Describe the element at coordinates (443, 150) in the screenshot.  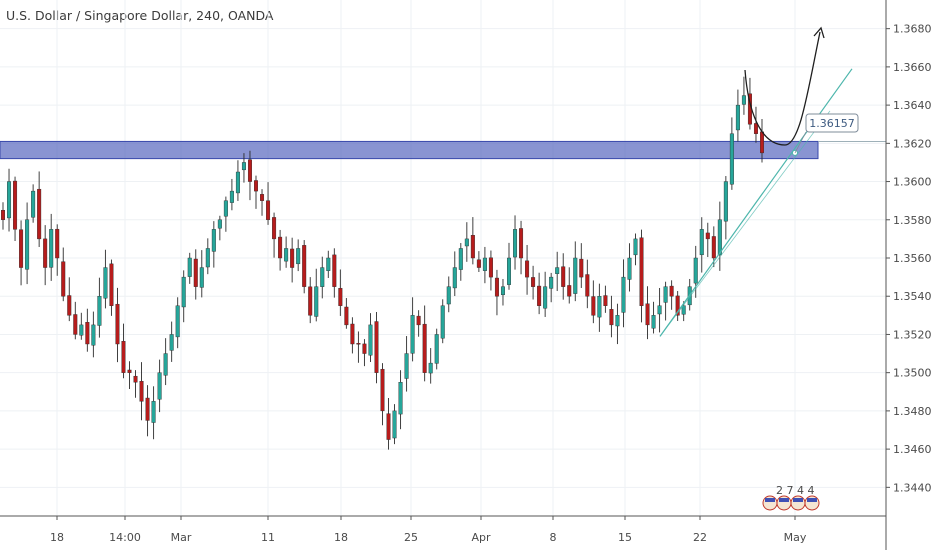
I see `resistance-zone-layer` at that location.